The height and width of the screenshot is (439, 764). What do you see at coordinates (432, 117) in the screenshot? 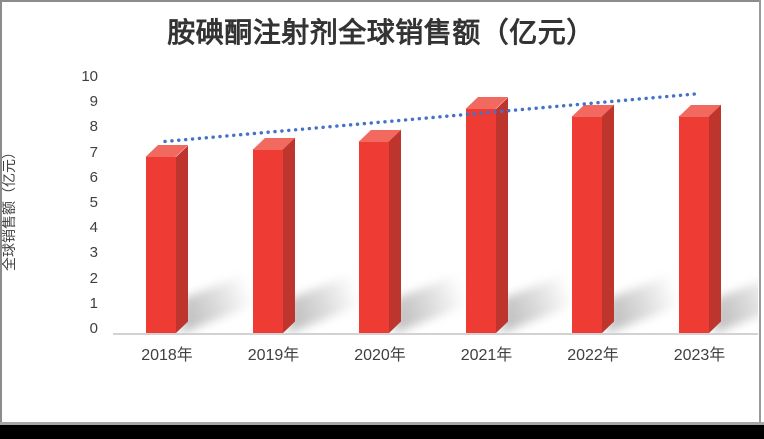
I see `trendline-dotted-line` at bounding box center [432, 117].